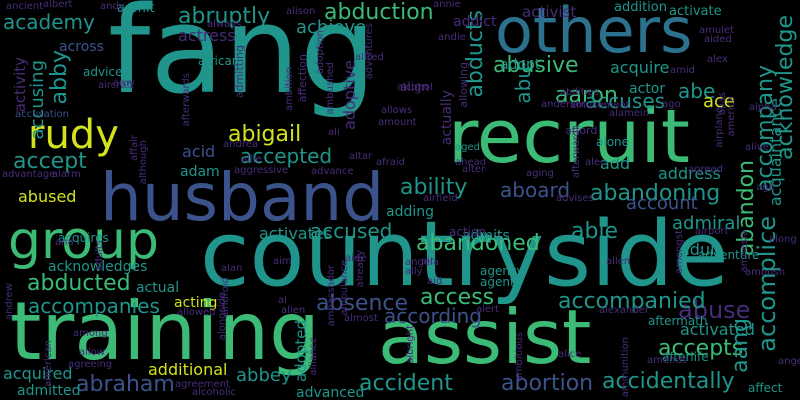  I want to click on word-alpha: alpha, so click(763, 107).